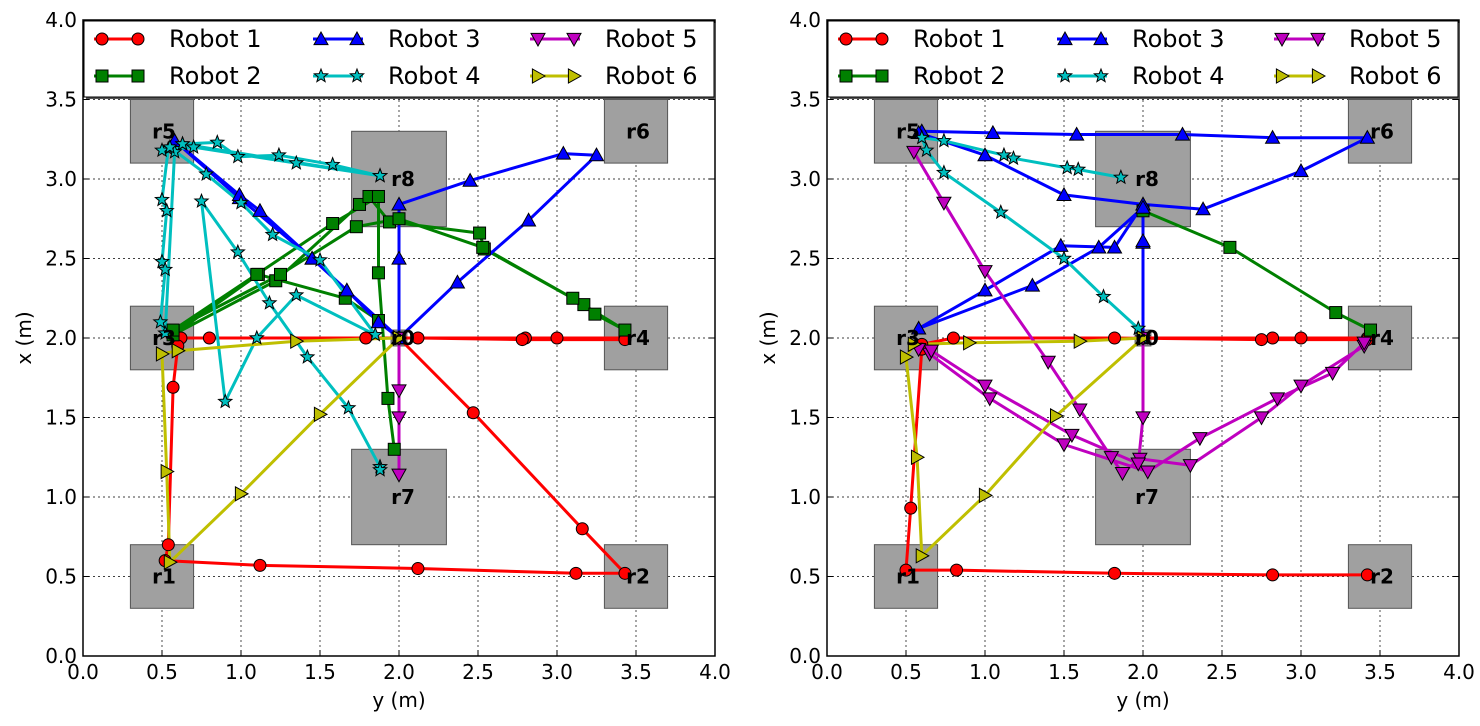 The width and height of the screenshot is (1480, 726). I want to click on legend-label-robot-3: Robot 3, so click(1178, 39).